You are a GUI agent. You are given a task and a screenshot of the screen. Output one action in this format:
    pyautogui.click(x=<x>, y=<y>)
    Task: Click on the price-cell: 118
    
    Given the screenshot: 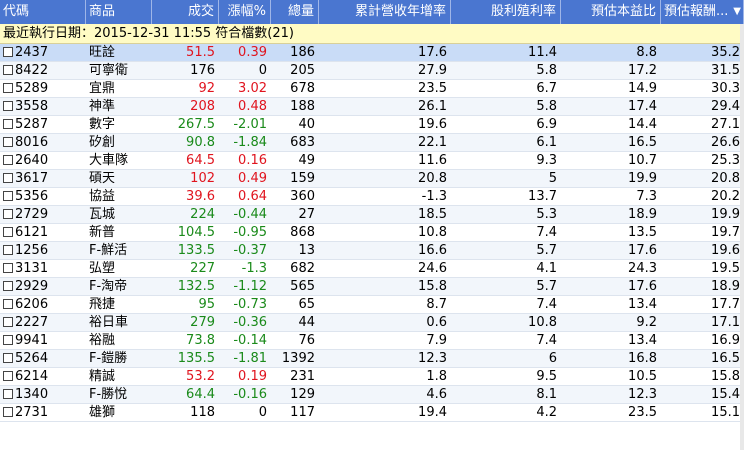 What is the action you would take?
    pyautogui.click(x=202, y=412)
    